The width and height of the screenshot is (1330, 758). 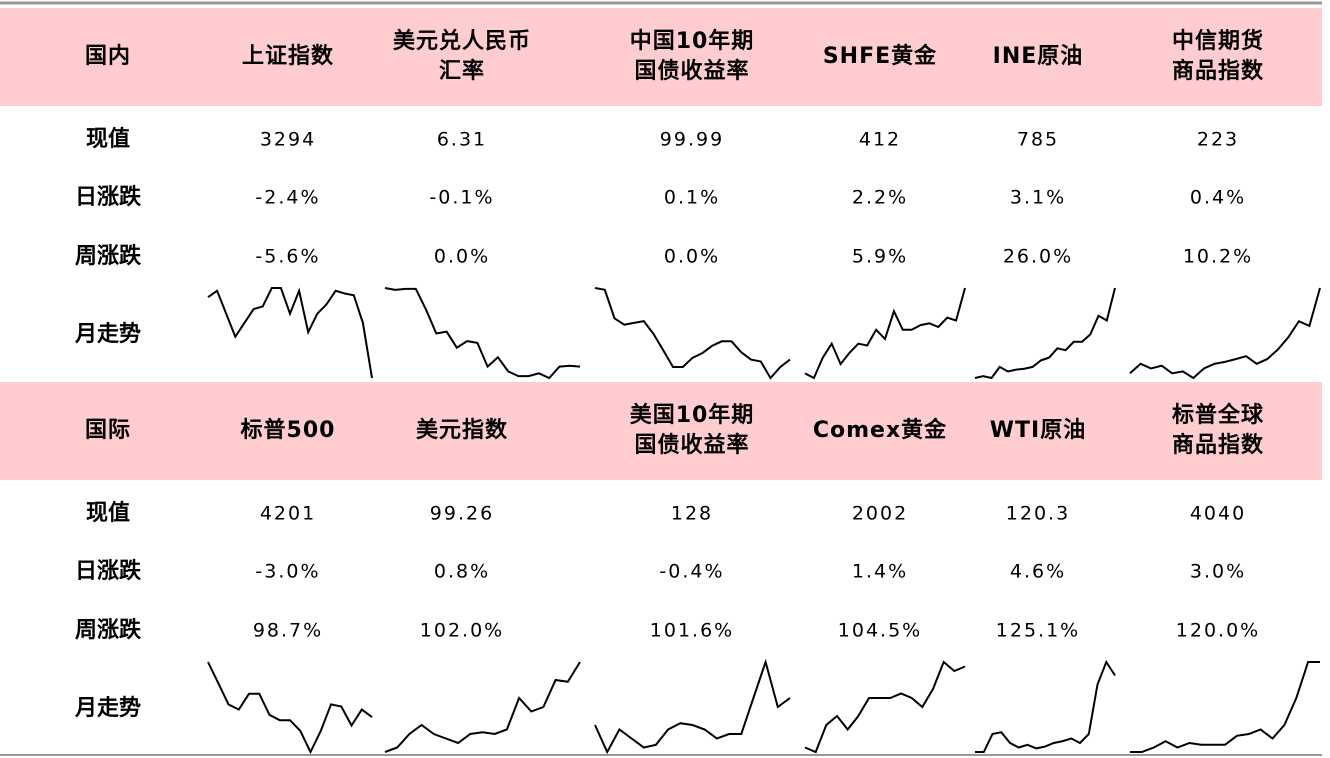 I want to click on cell-value: 104.5%, so click(x=880, y=631).